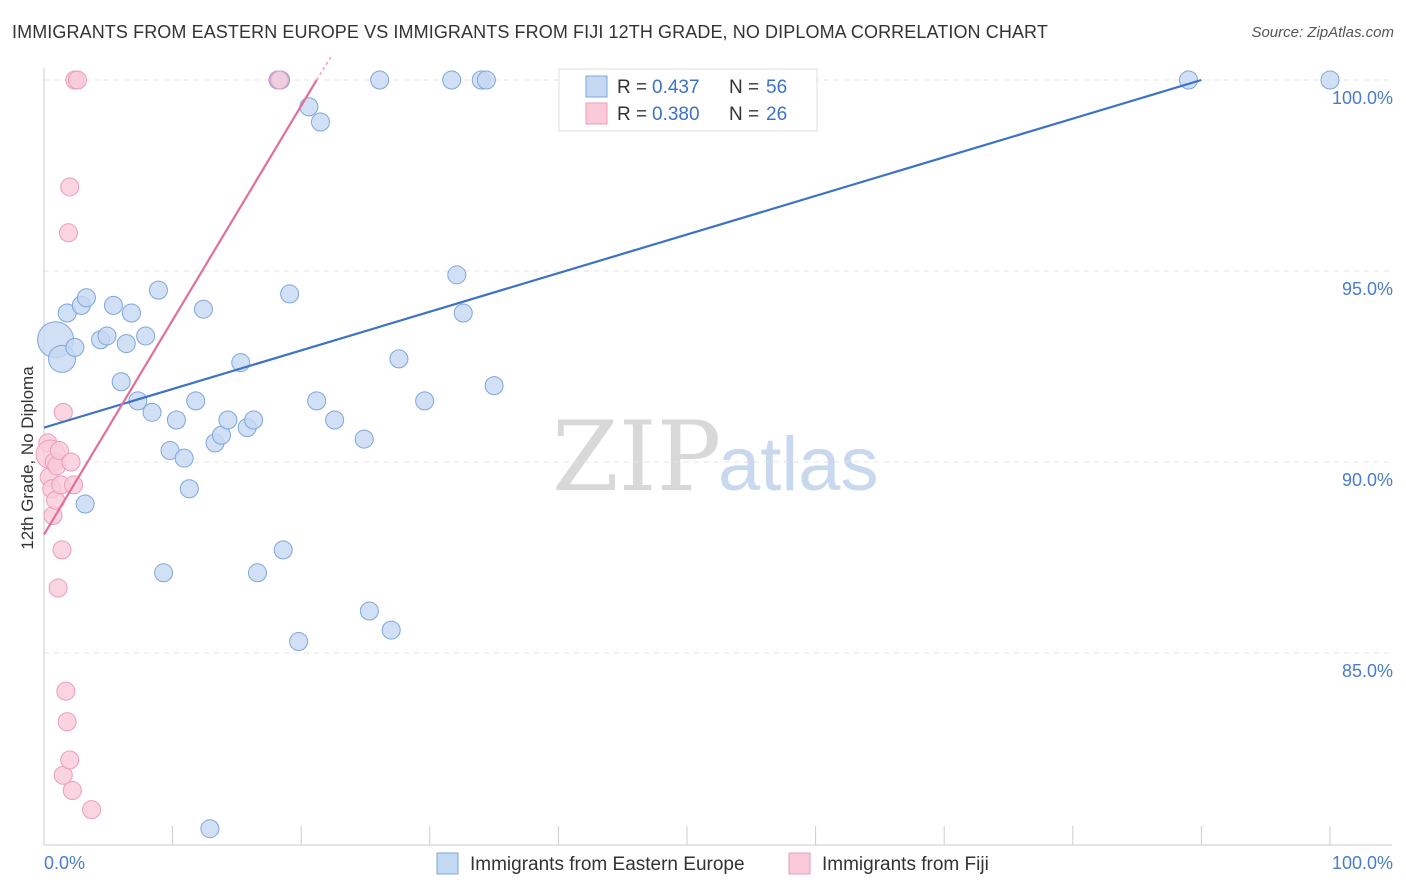 The width and height of the screenshot is (1406, 892). Describe the element at coordinates (676, 87) in the screenshot. I see `legend-r-value-eastern-europe: 0.437` at that location.